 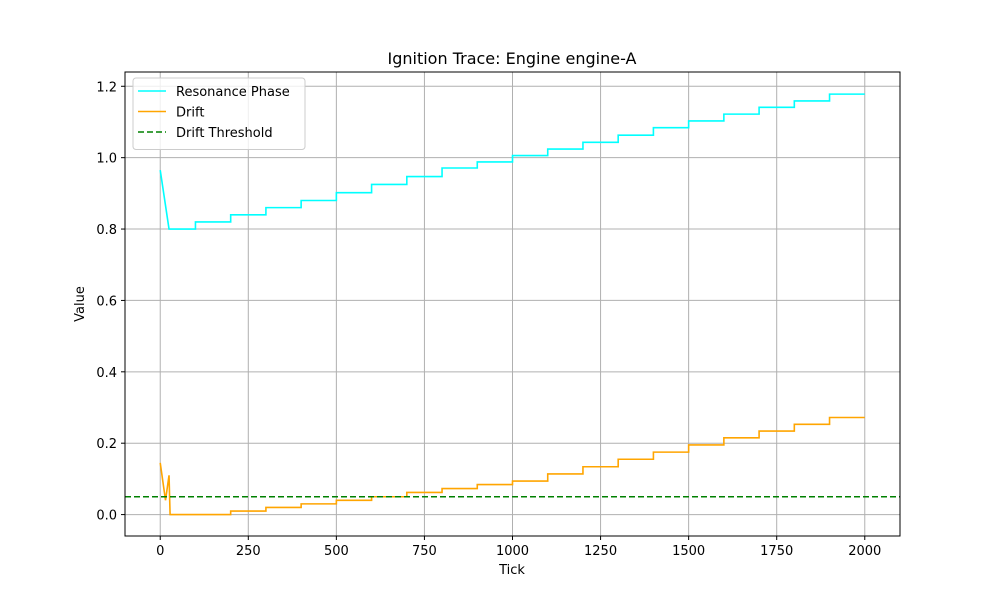 I want to click on x-tick-label: 250, so click(x=248, y=551).